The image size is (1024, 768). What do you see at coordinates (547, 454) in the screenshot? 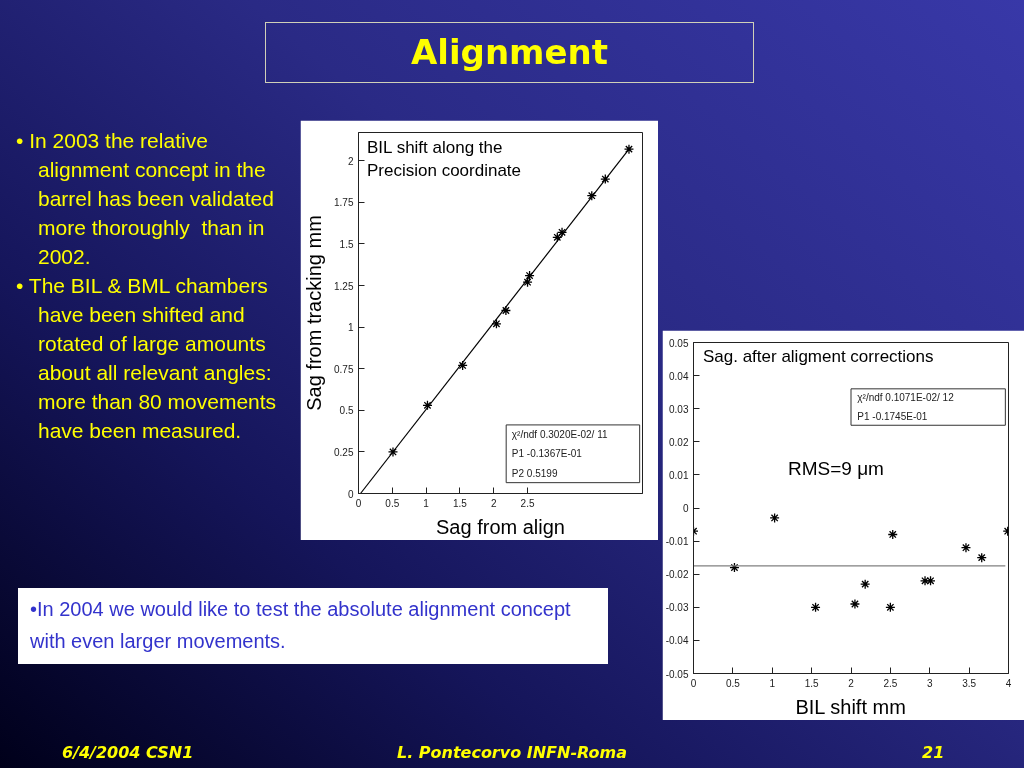
I see `annotation: P1 -0.1367E-01` at bounding box center [547, 454].